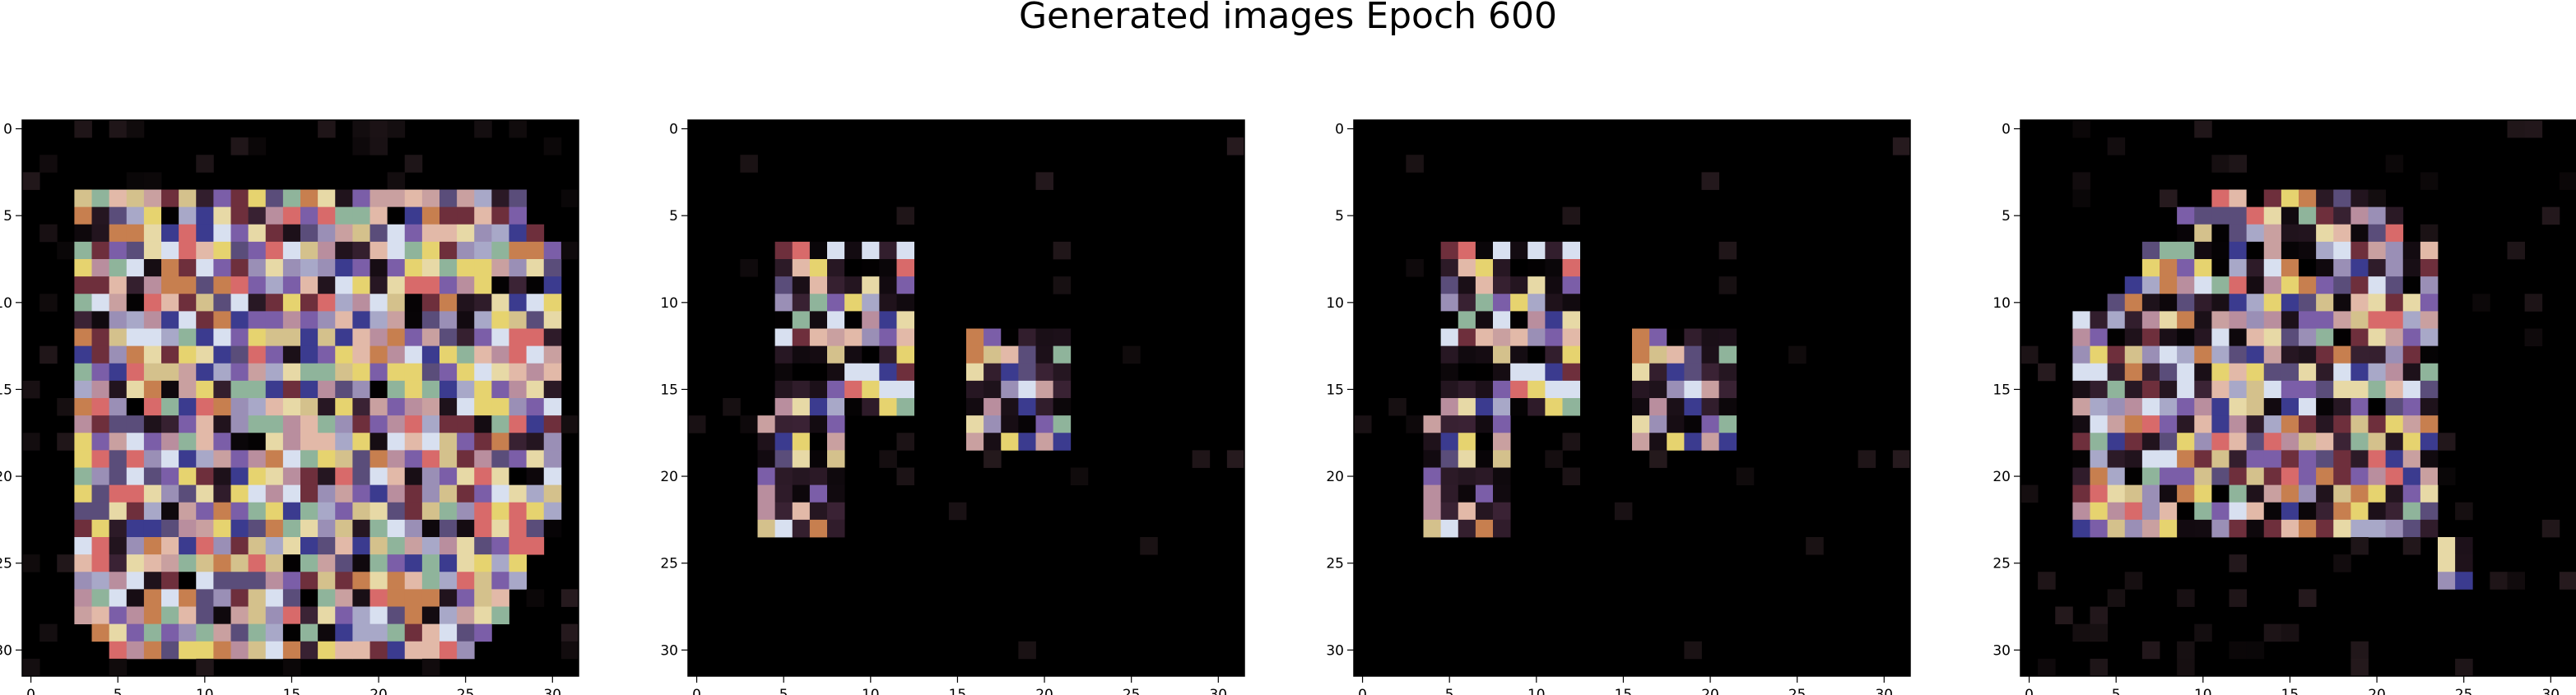  Describe the element at coordinates (7, 130) in the screenshot. I see `y-tick-label: 0` at that location.